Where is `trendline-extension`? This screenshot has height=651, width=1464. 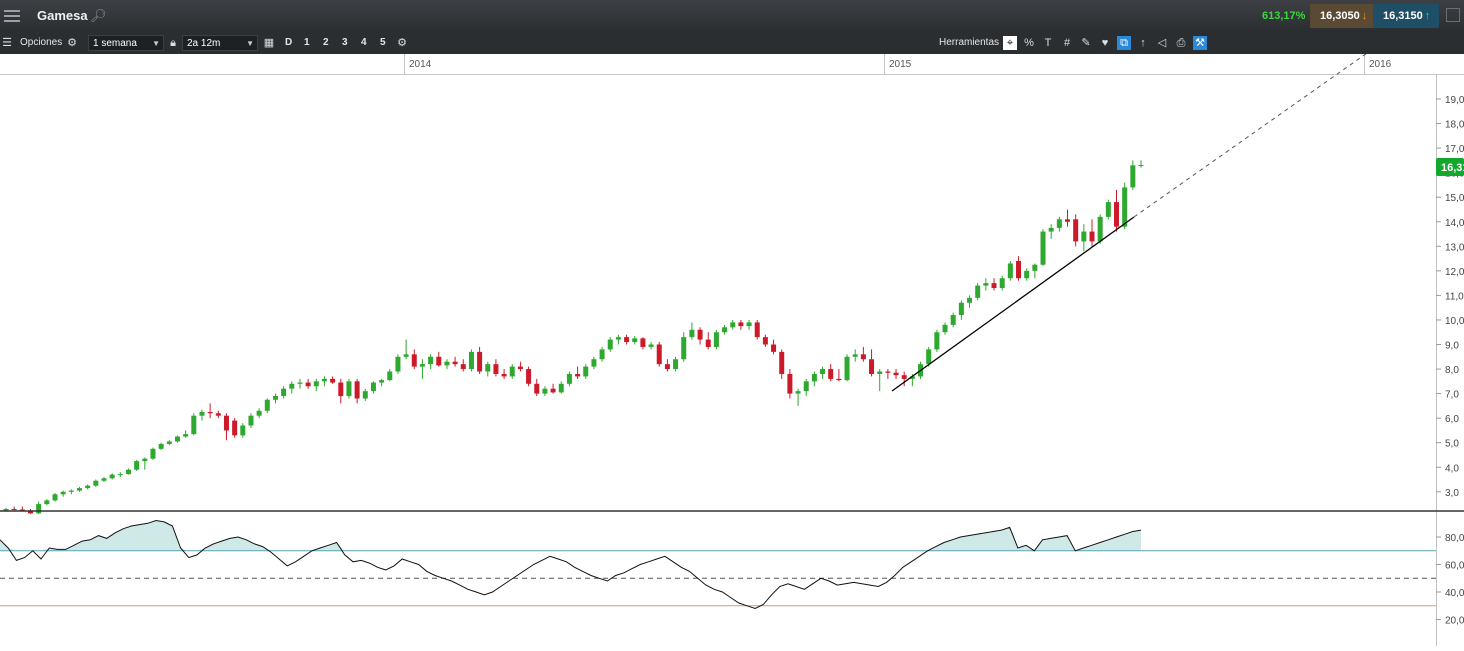 trendline-extension is located at coordinates (1252, 134).